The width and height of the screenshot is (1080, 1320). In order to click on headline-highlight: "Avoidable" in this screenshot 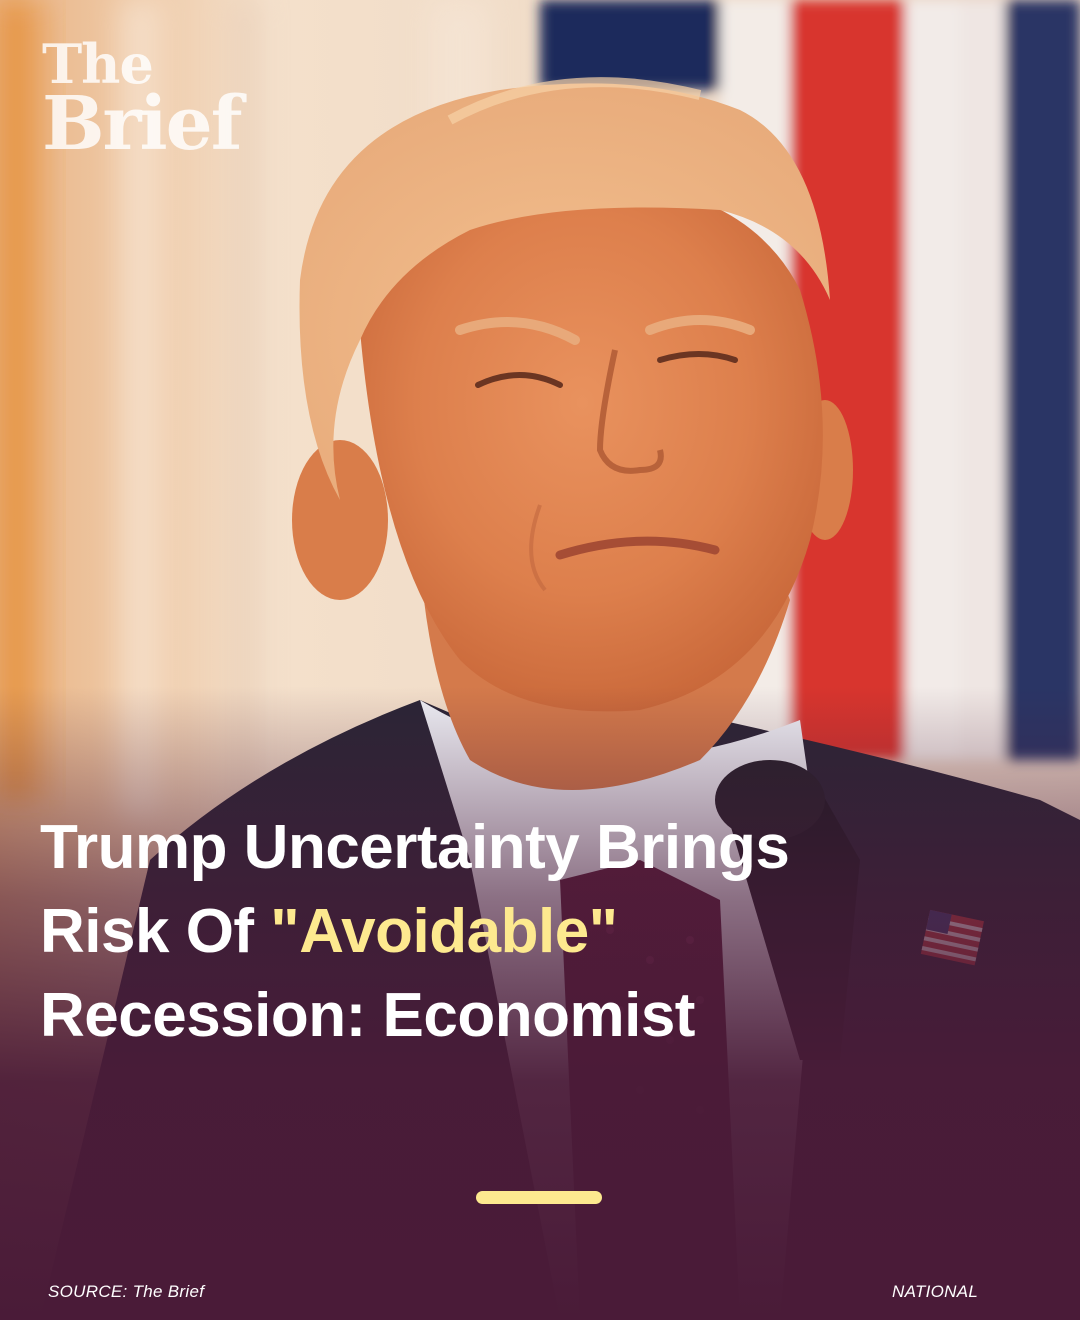, I will do `click(444, 931)`.